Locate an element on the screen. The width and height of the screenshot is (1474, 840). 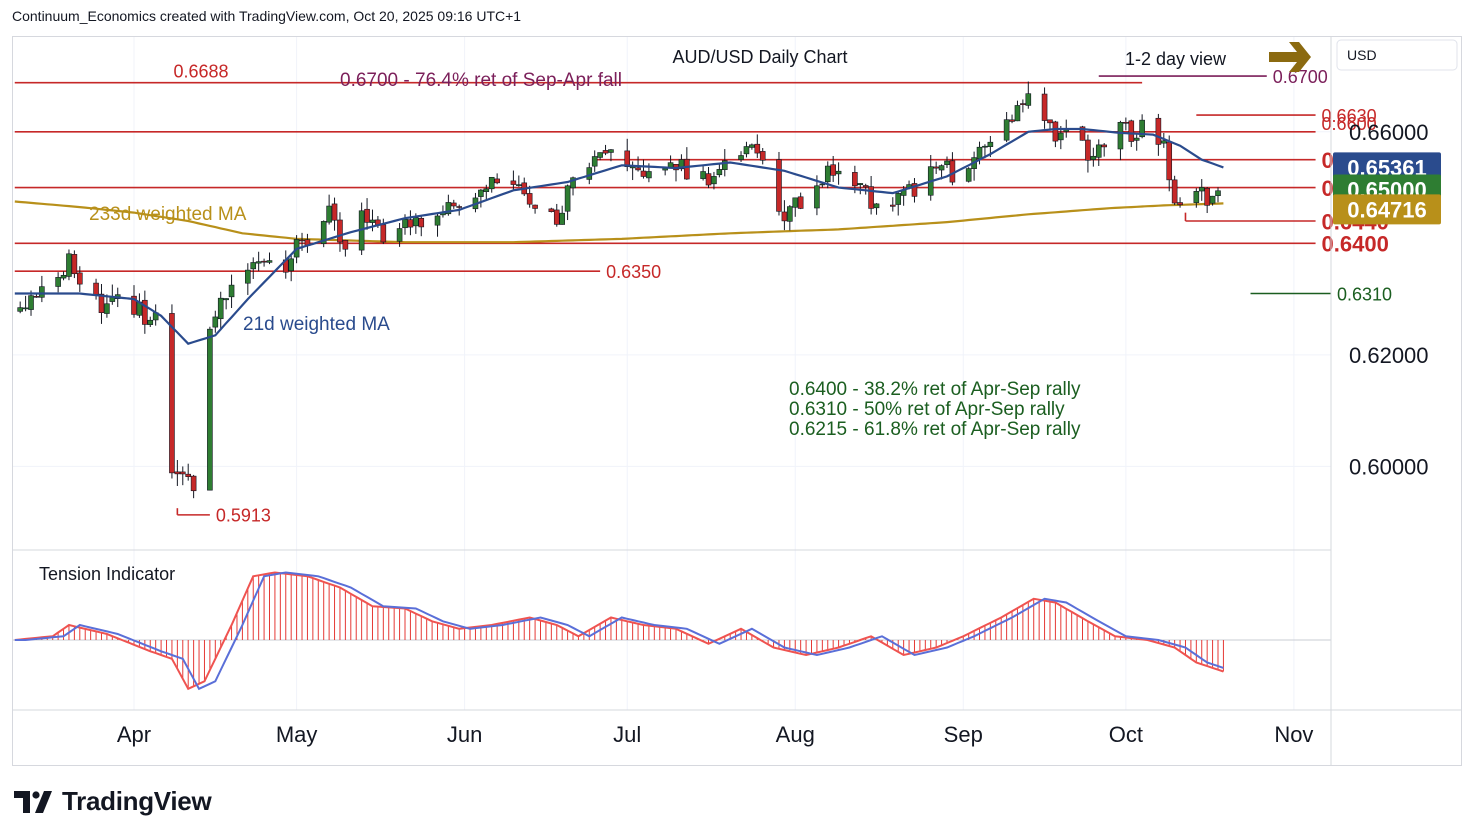
currency-button: USD is located at coordinates (1397, 55).